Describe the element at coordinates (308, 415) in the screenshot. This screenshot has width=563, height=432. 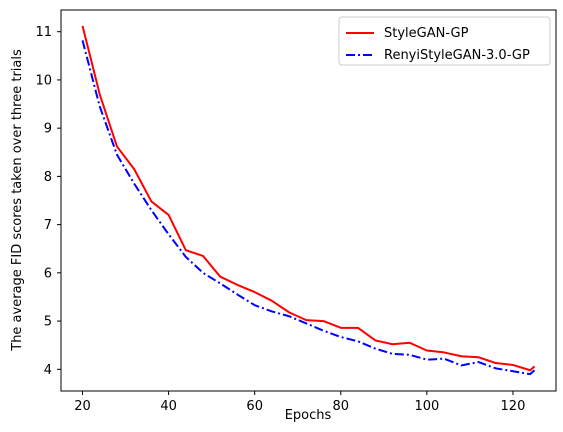
I see `x-axis-label: Epochs` at that location.